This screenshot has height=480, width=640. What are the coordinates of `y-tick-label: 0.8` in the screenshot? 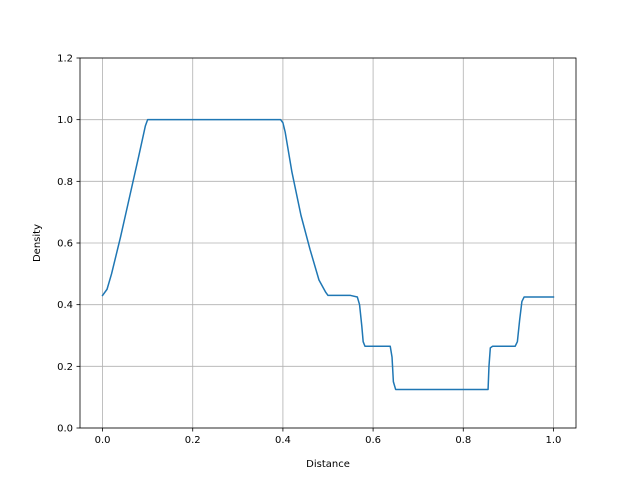 It's located at (65, 182).